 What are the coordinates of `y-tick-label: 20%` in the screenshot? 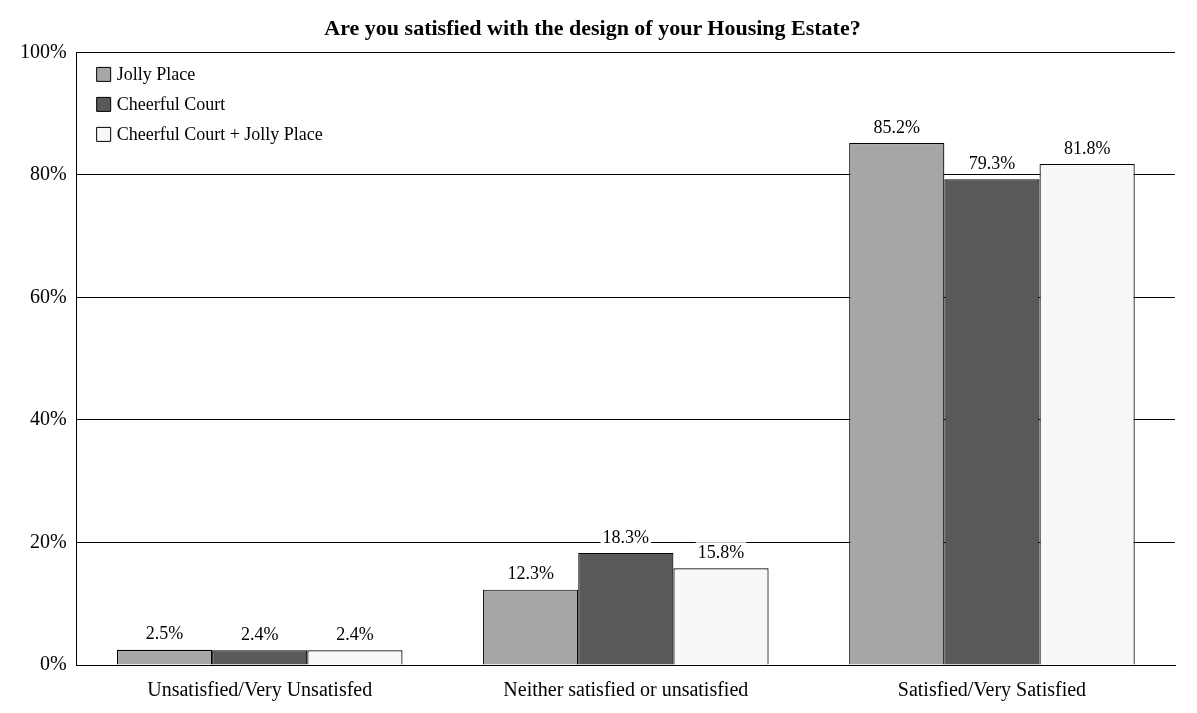 It's located at (48, 540).